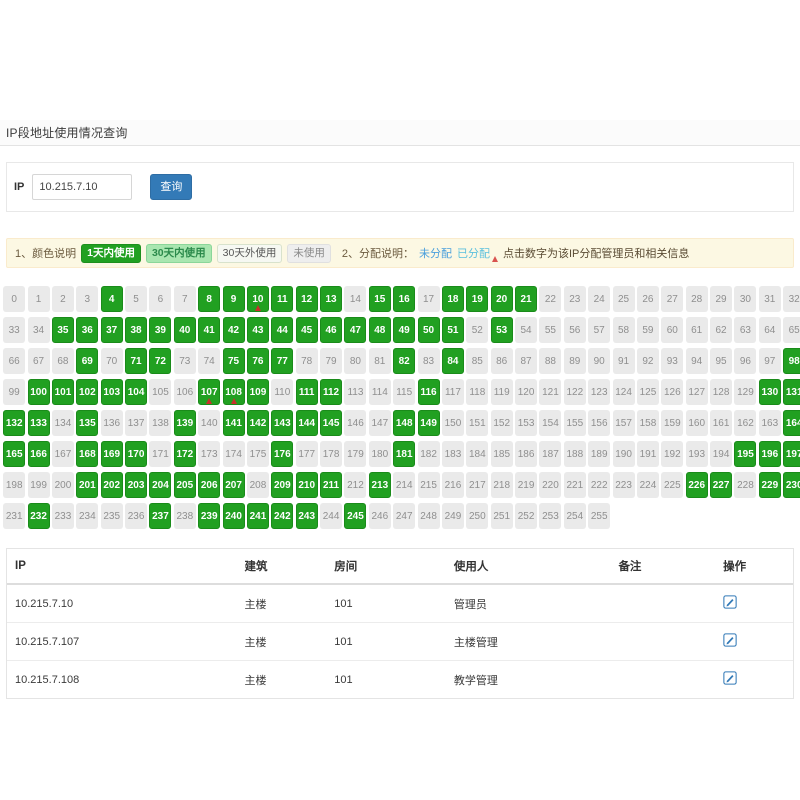 This screenshot has width=800, height=800. What do you see at coordinates (404, 392) in the screenshot?
I see `ip-cell-115: 115` at bounding box center [404, 392].